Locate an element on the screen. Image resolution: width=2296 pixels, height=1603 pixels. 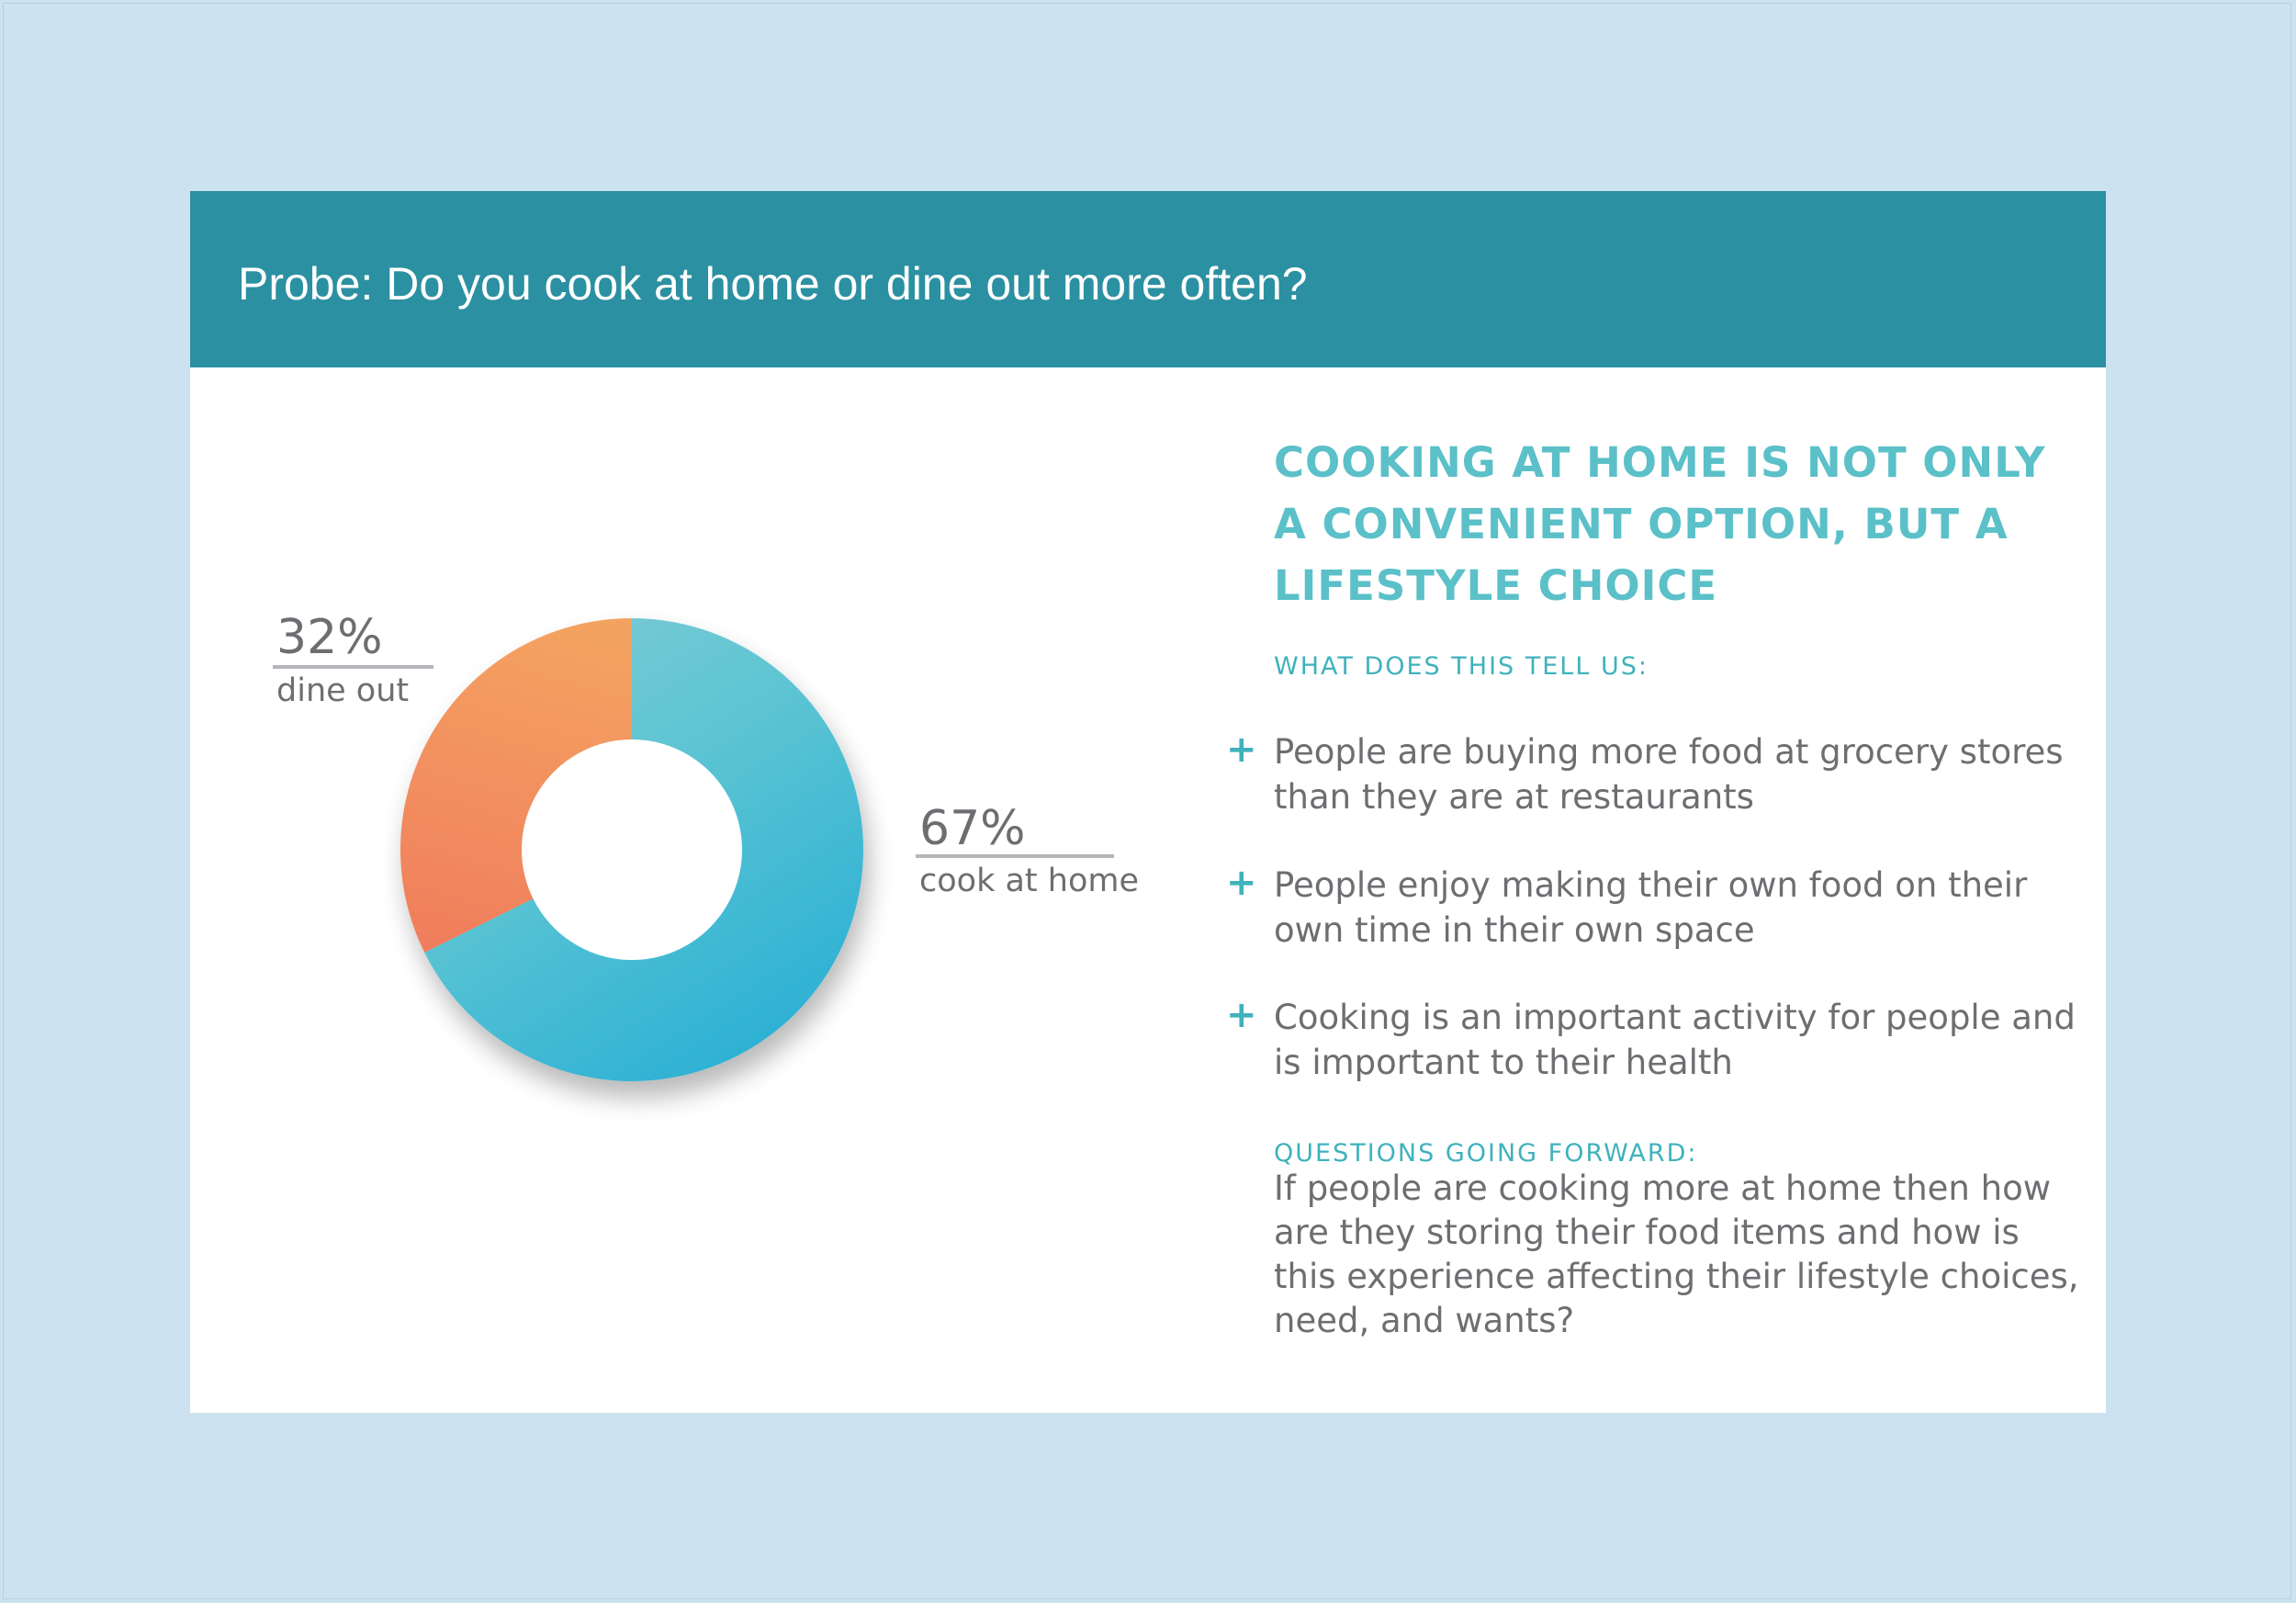
cook-at-home-rule is located at coordinates (1015, 856).